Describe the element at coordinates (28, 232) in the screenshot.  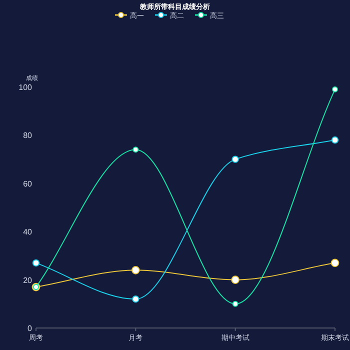
I see `y-tick-label: 40` at that location.